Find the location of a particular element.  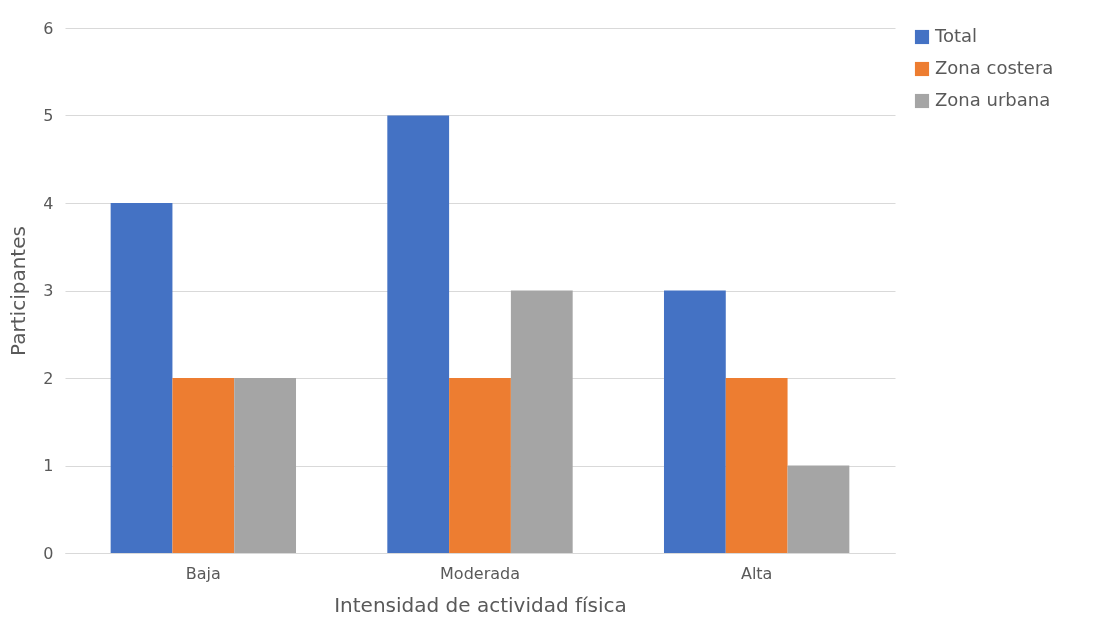

y-axis-title: Participantes is located at coordinates (18, 291).